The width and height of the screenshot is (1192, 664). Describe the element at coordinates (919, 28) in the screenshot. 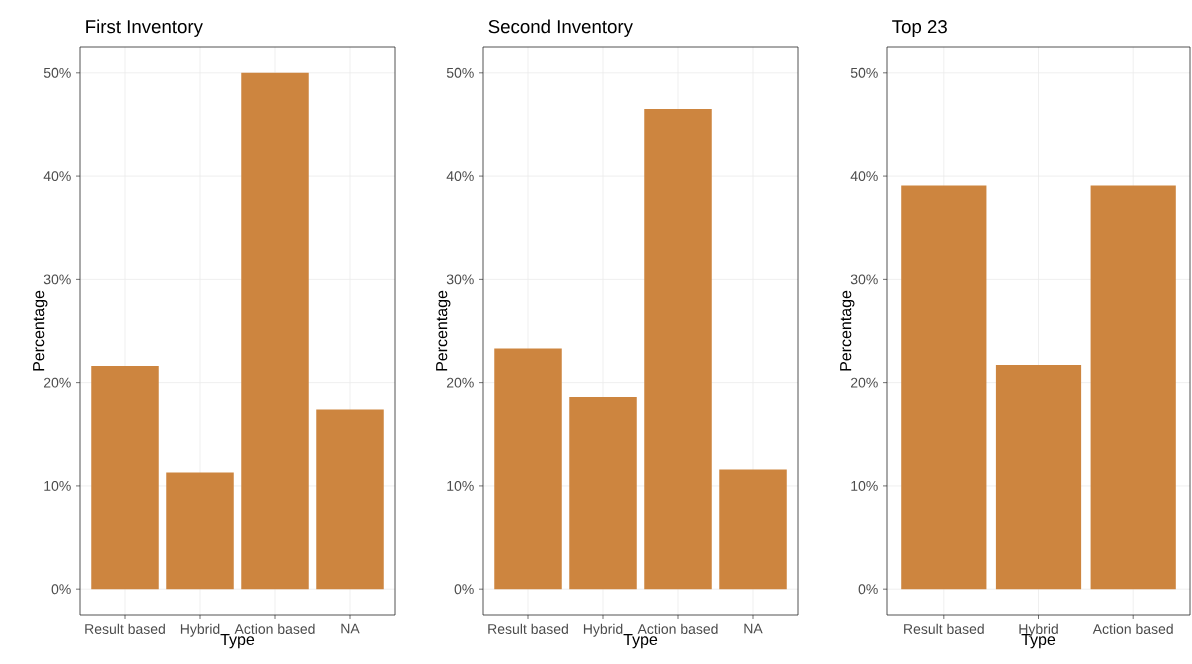

I see `chart-title: Top 23` at that location.